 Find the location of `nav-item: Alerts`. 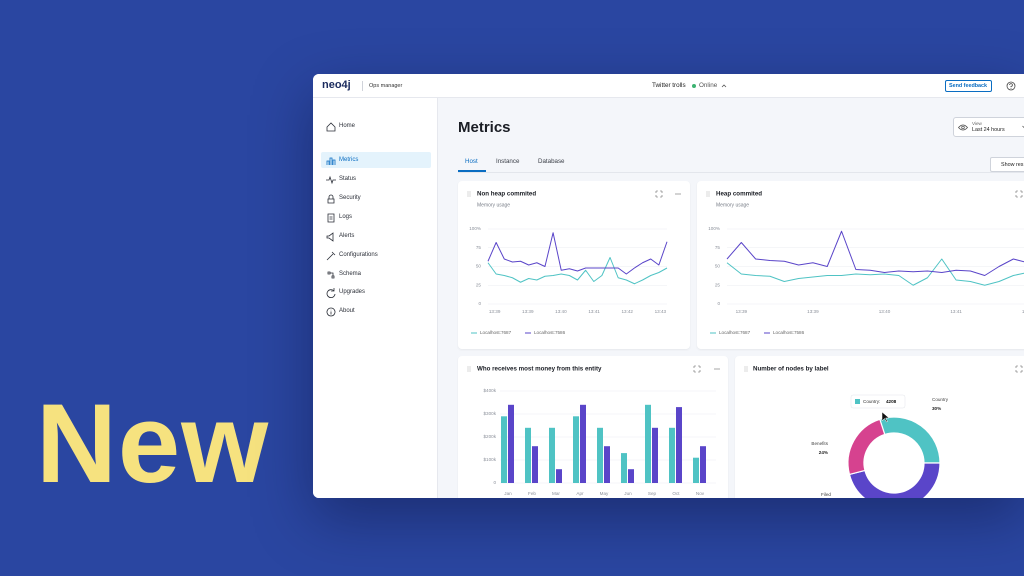

nav-item: Alerts is located at coordinates (376, 236).